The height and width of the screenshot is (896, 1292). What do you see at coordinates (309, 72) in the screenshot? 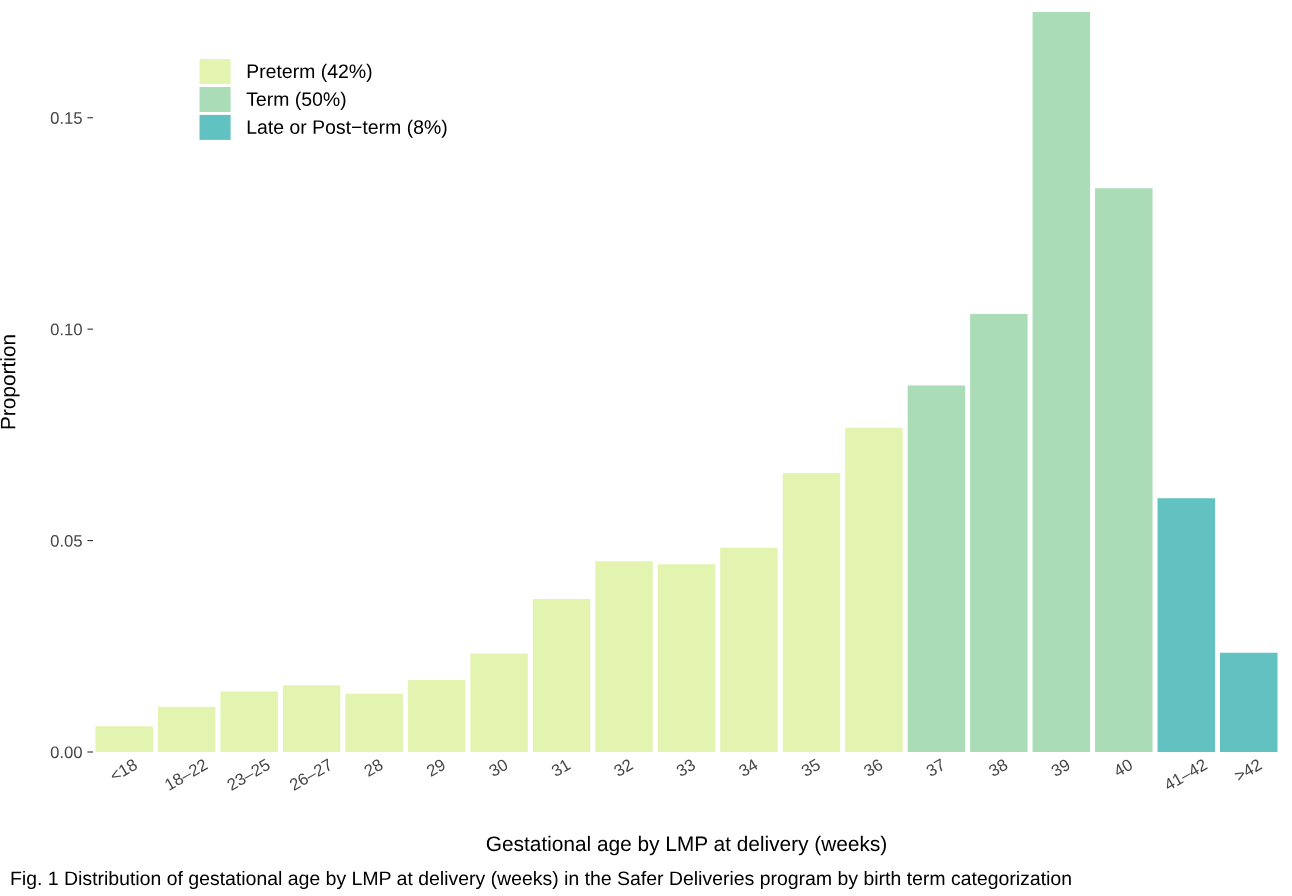
I see `legend-label: Preterm (42%)` at bounding box center [309, 72].